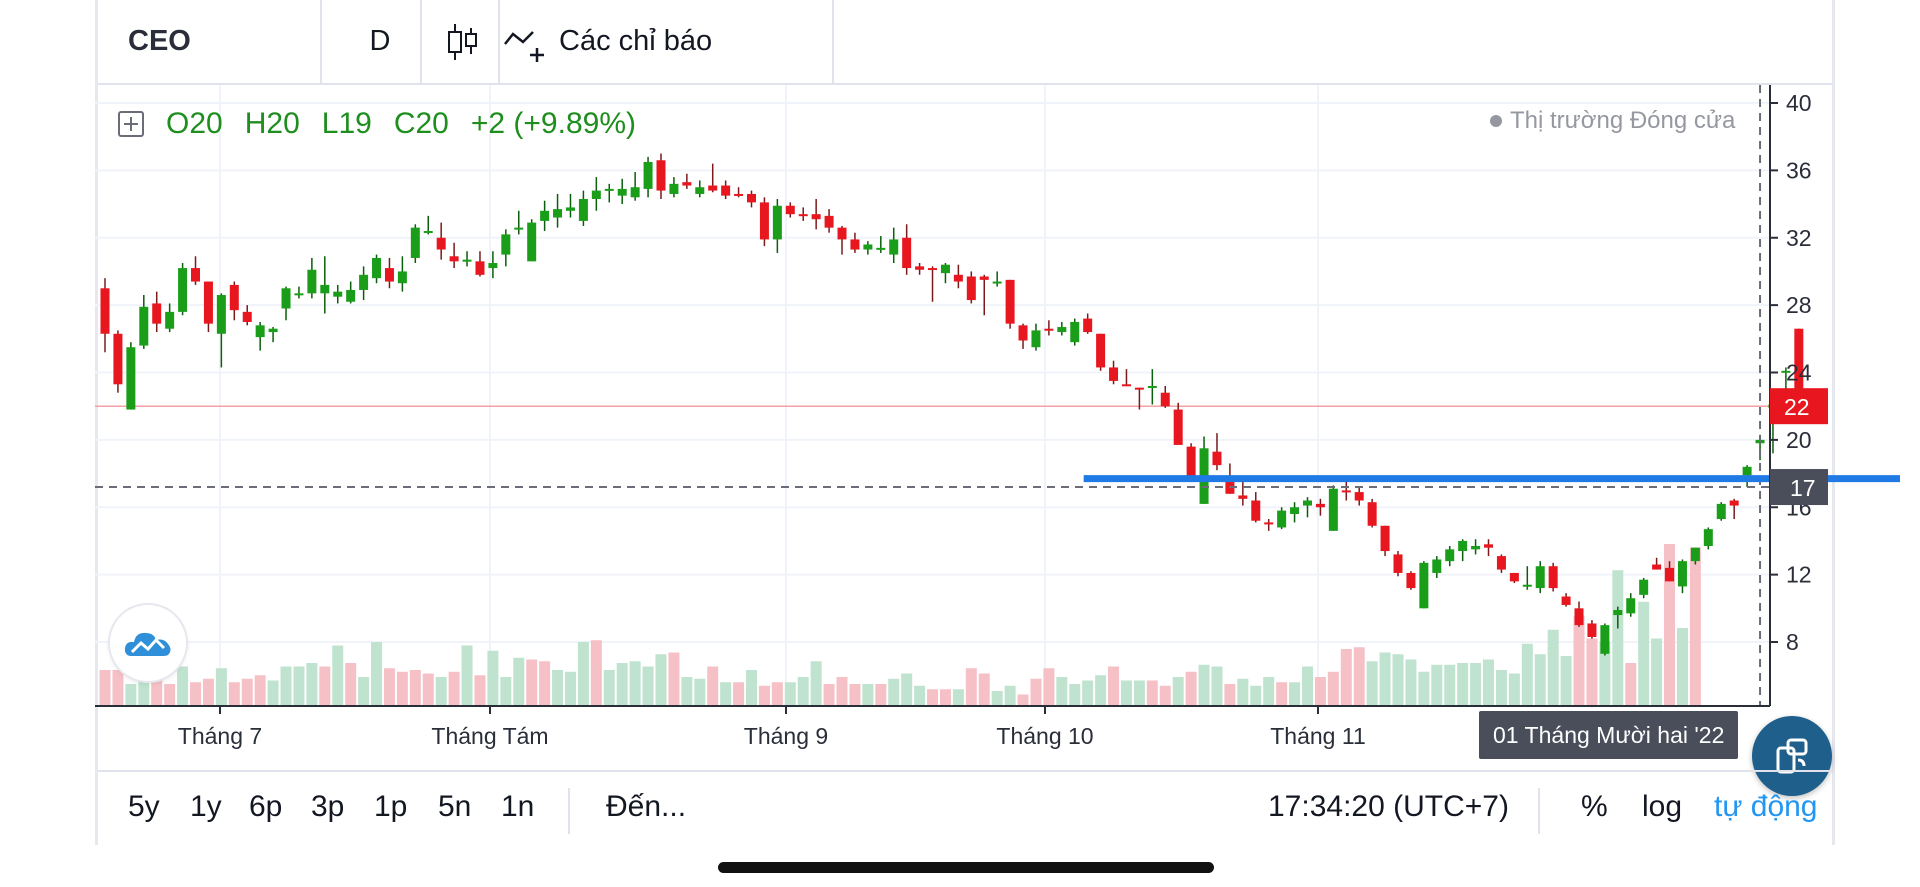 The width and height of the screenshot is (1920, 887). I want to click on range-6p: 6p, so click(266, 806).